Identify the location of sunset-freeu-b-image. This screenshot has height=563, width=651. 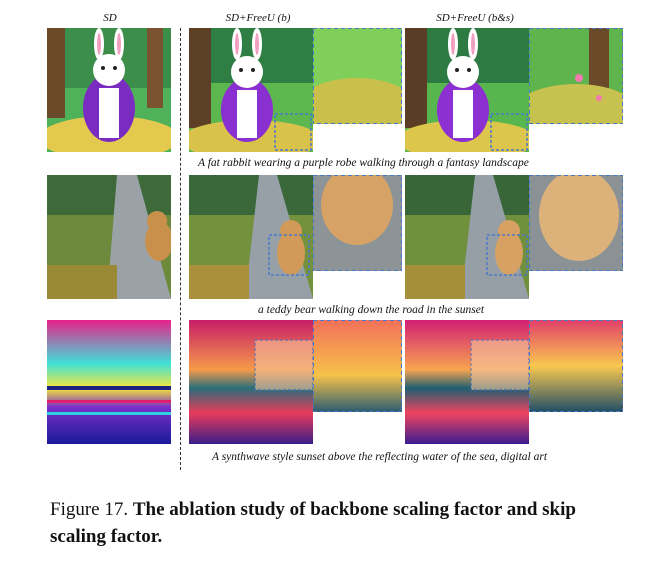
(251, 382).